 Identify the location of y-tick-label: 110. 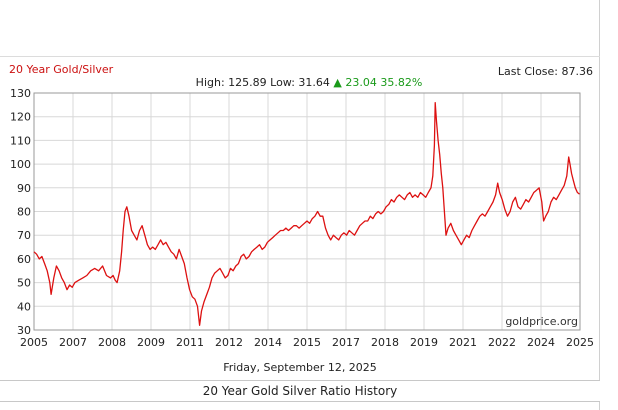
(20, 140).